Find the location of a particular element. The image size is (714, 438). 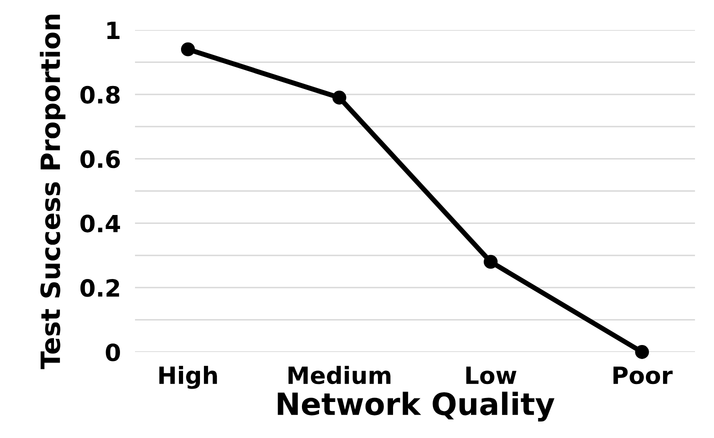

y-axis-title: Test Success Proportion is located at coordinates (53, 192).